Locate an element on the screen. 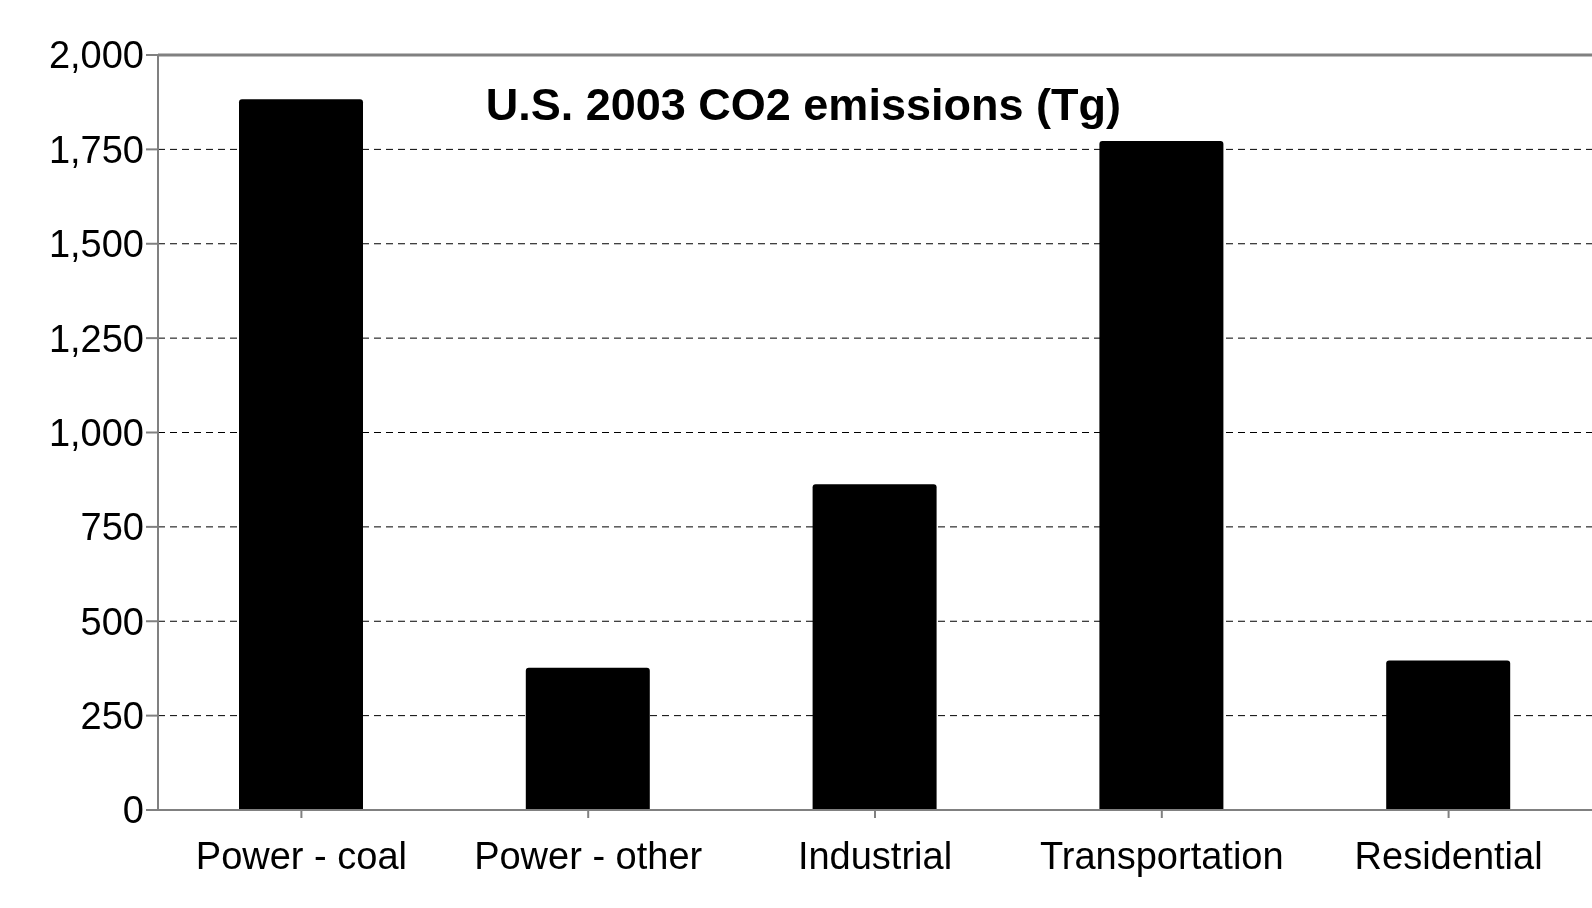 The width and height of the screenshot is (1592, 908). x-tick-label: Power - other is located at coordinates (588, 855).